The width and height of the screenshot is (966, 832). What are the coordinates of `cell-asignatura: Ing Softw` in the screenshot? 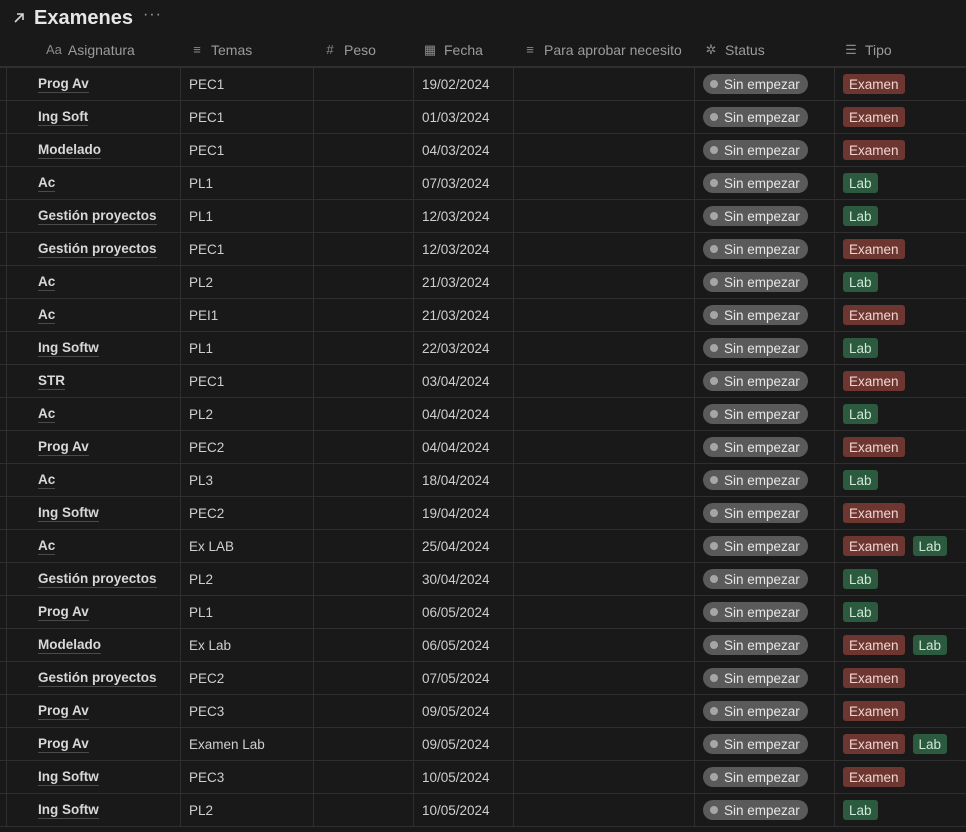 It's located at (68, 513).